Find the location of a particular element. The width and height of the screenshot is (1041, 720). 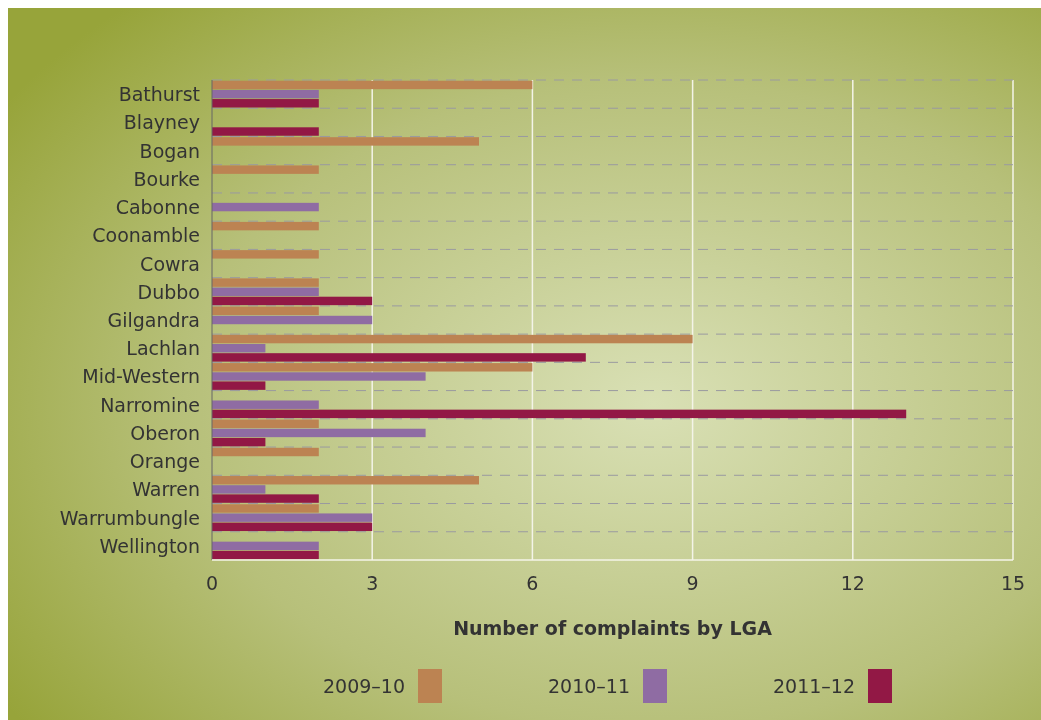

y-tick-label: Lachlan is located at coordinates (163, 348).